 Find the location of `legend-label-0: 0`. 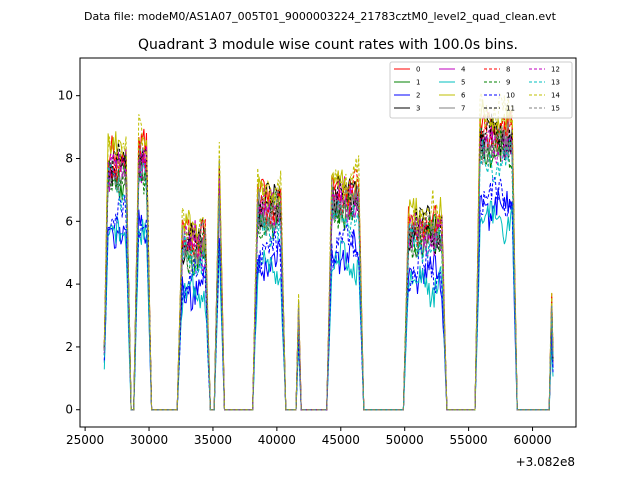

legend-label-0: 0 is located at coordinates (418, 70).